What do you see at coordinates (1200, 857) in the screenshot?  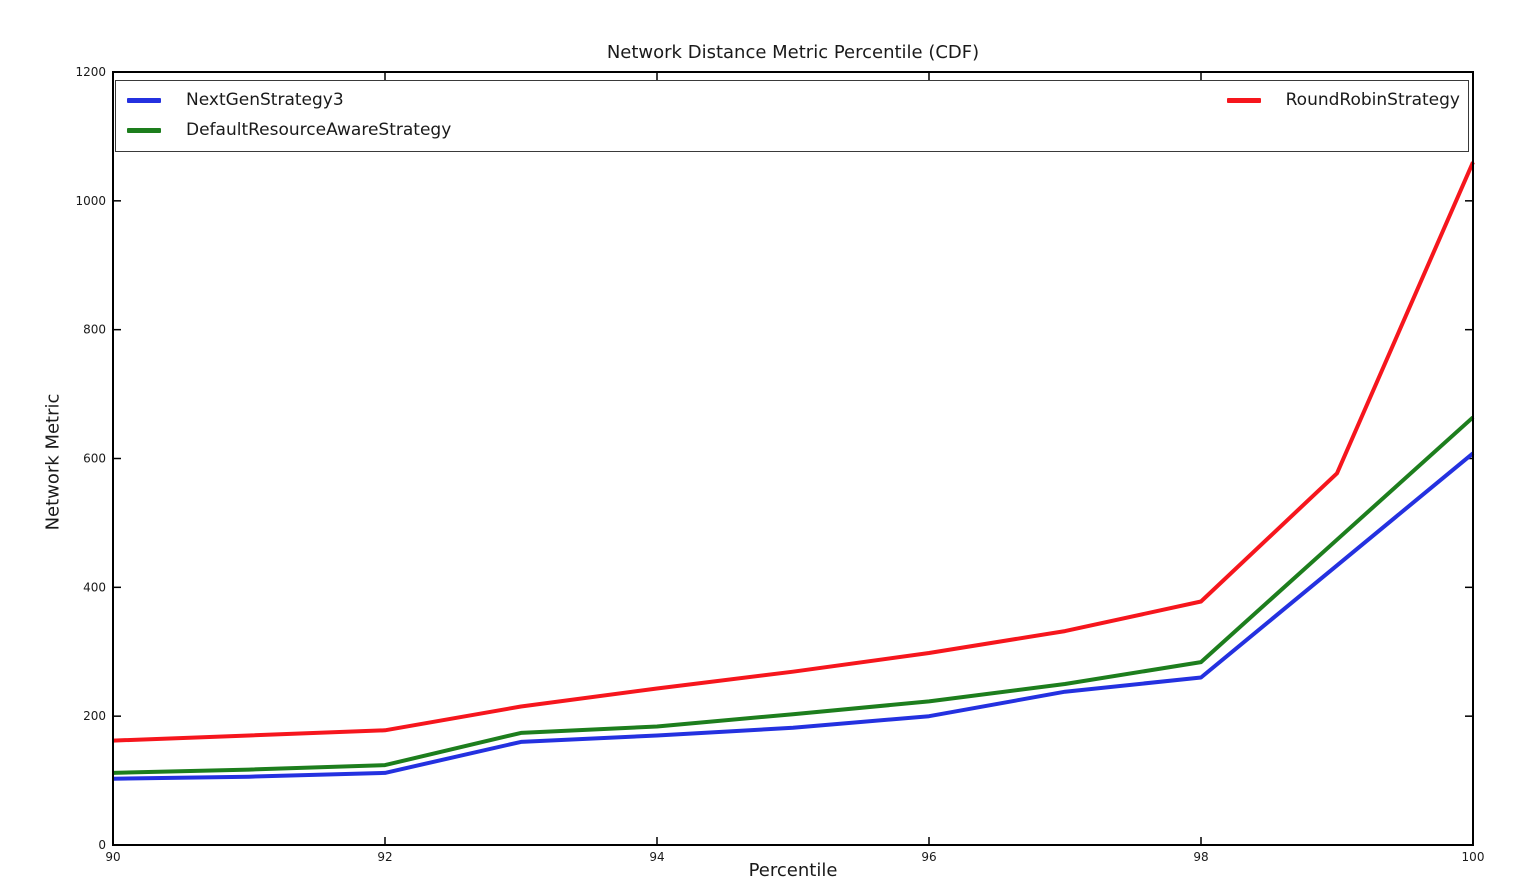 I see `x-tick-label: 98` at bounding box center [1200, 857].